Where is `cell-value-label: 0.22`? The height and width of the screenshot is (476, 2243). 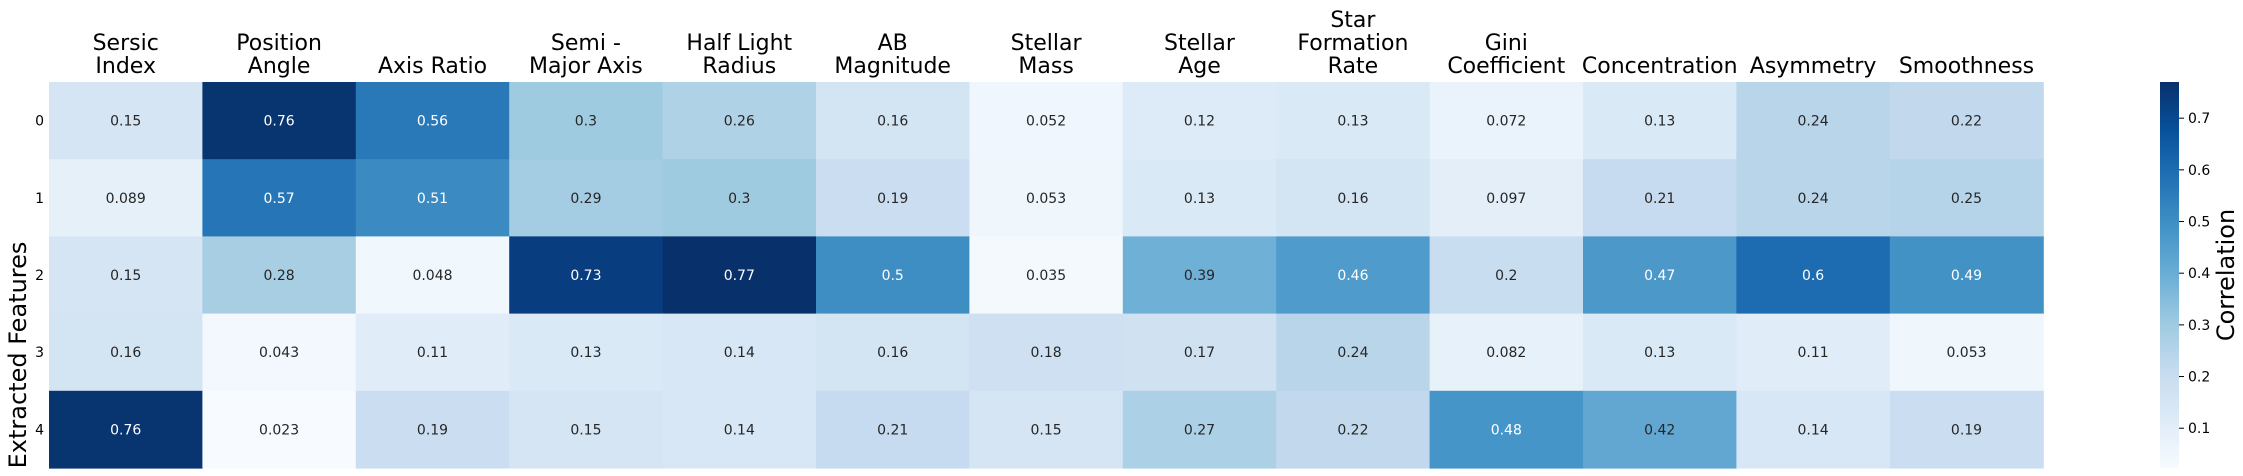 cell-value-label: 0.22 is located at coordinates (1352, 430).